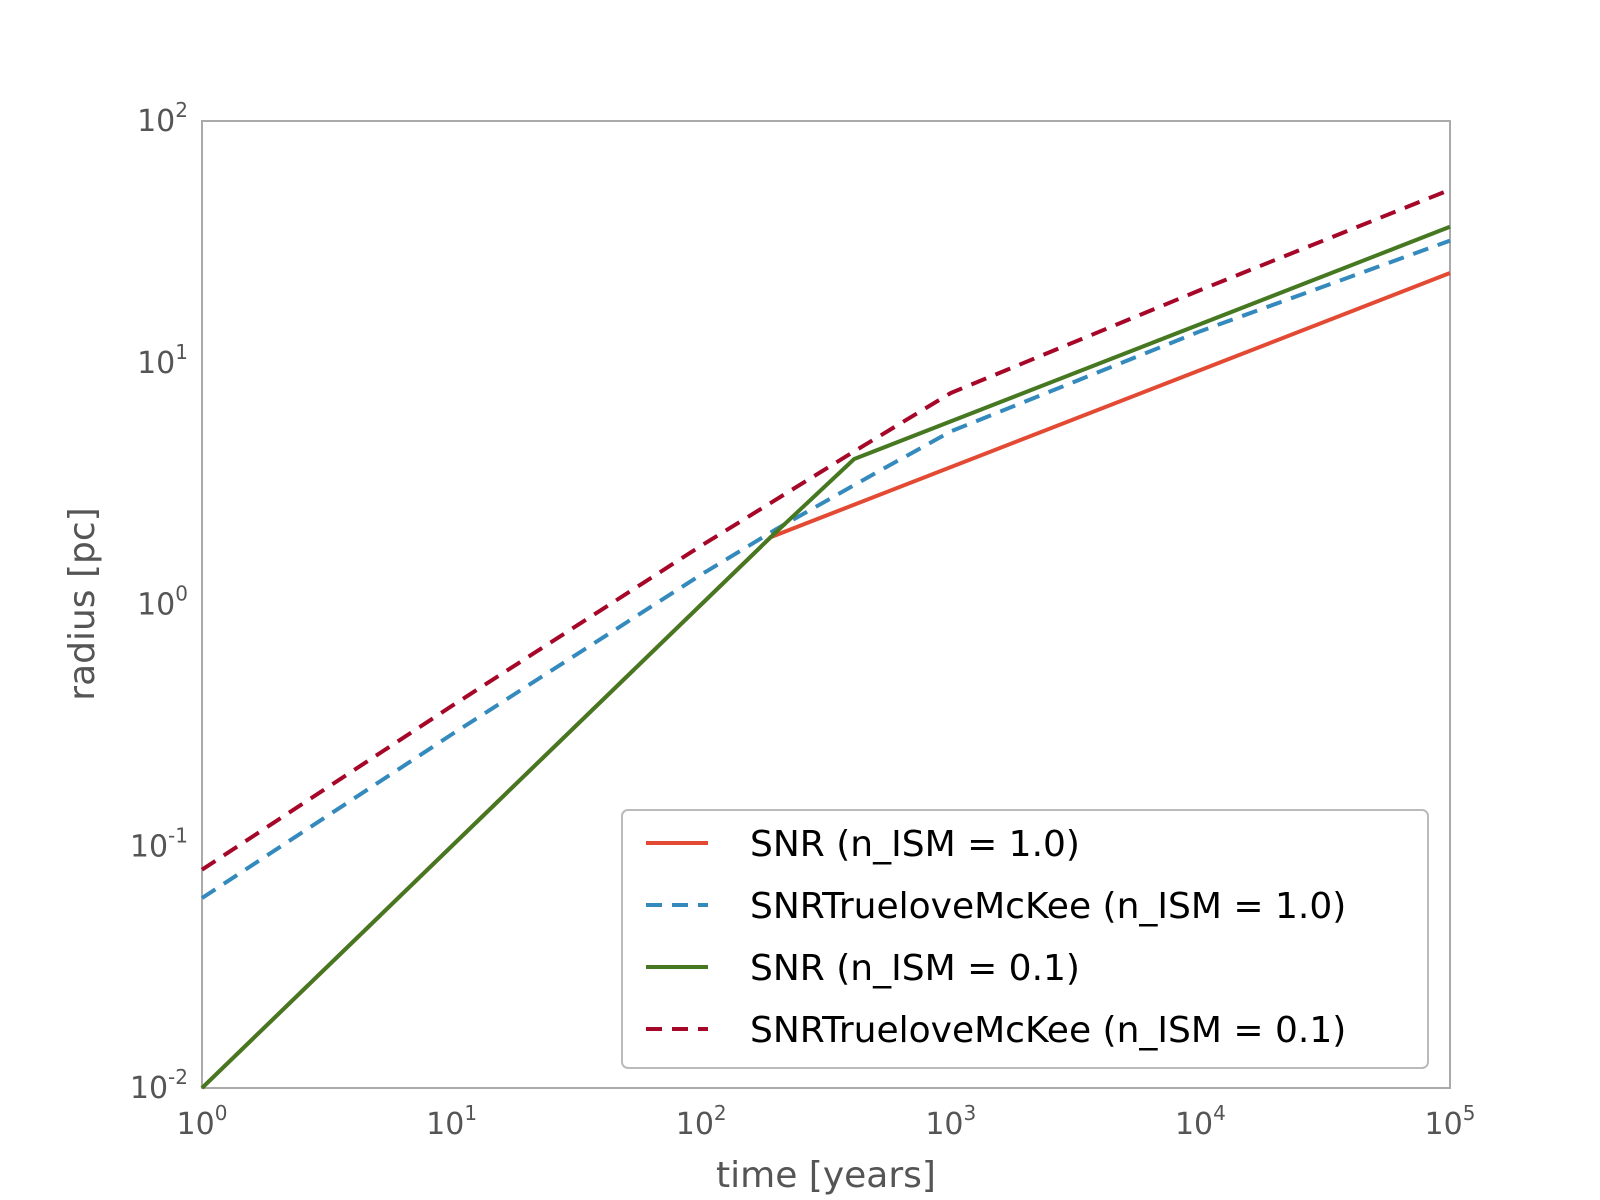 This screenshot has width=1600, height=1200. Describe the element at coordinates (1469, 1113) in the screenshot. I see `x-tick-label-5-exp: 5` at that location.